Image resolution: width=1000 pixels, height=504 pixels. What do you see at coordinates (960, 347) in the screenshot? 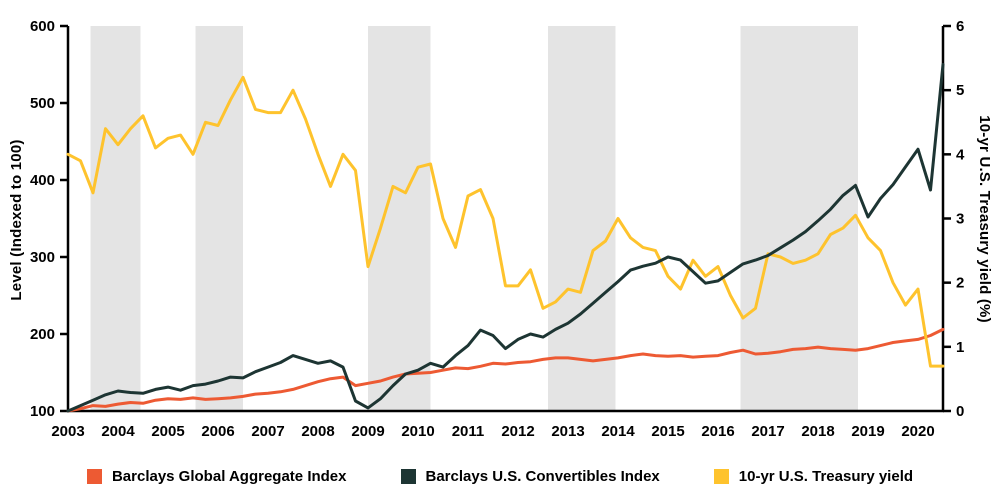
I see `right-tick-label: 1` at bounding box center [960, 347].